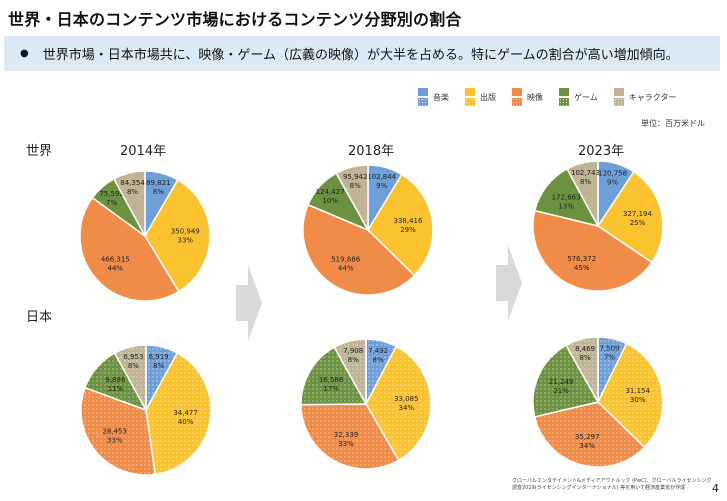 The height and width of the screenshot is (501, 727). I want to click on pie-data-label: 6,953 8%, so click(133, 361).